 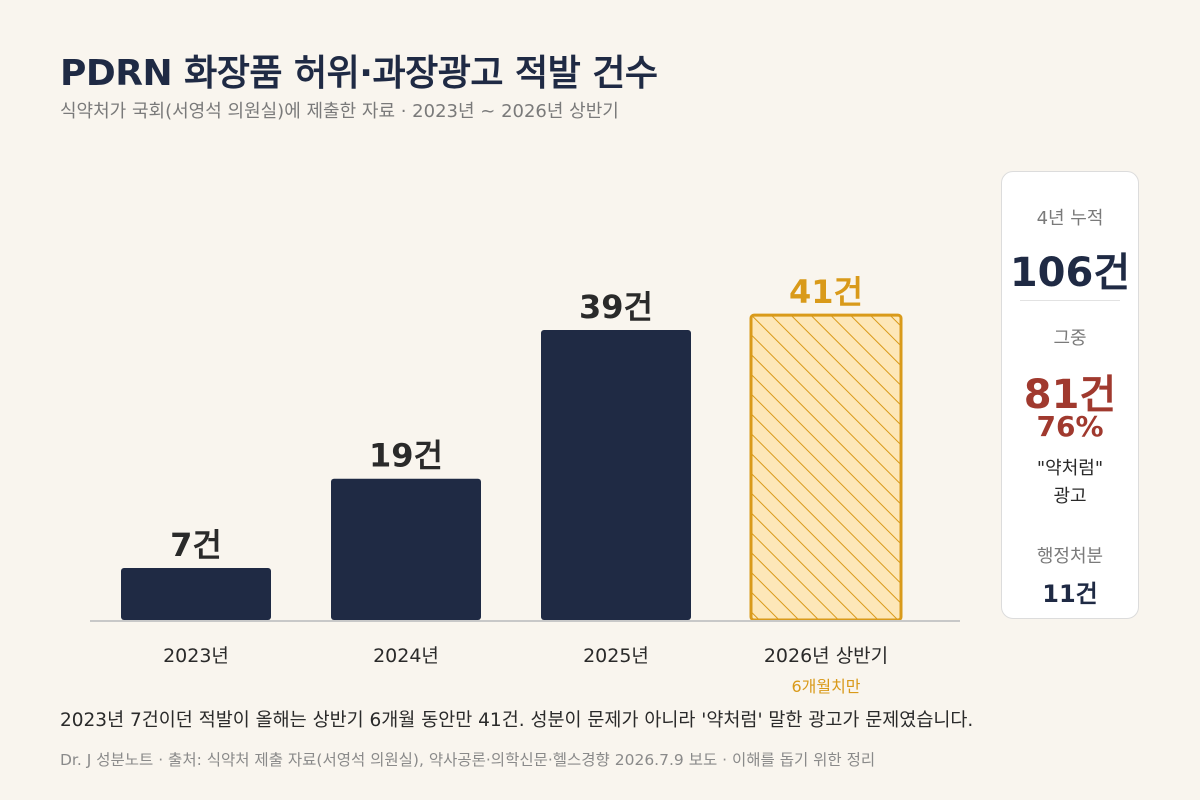 I want to click on admin-value: 11건, so click(x=1070, y=594).